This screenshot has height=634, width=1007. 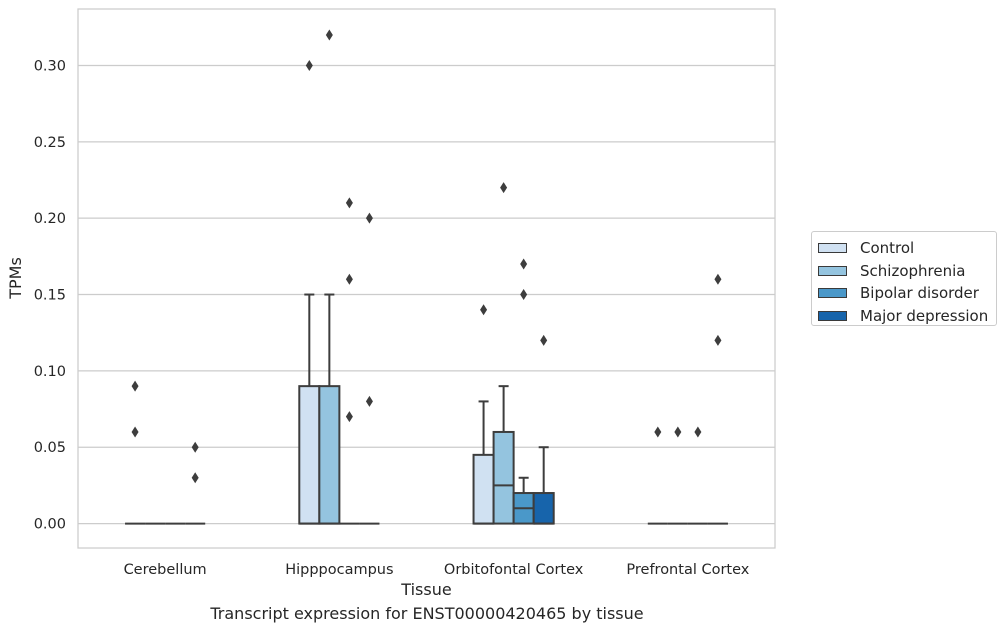 I want to click on legend-item-control: Control, so click(x=907, y=248).